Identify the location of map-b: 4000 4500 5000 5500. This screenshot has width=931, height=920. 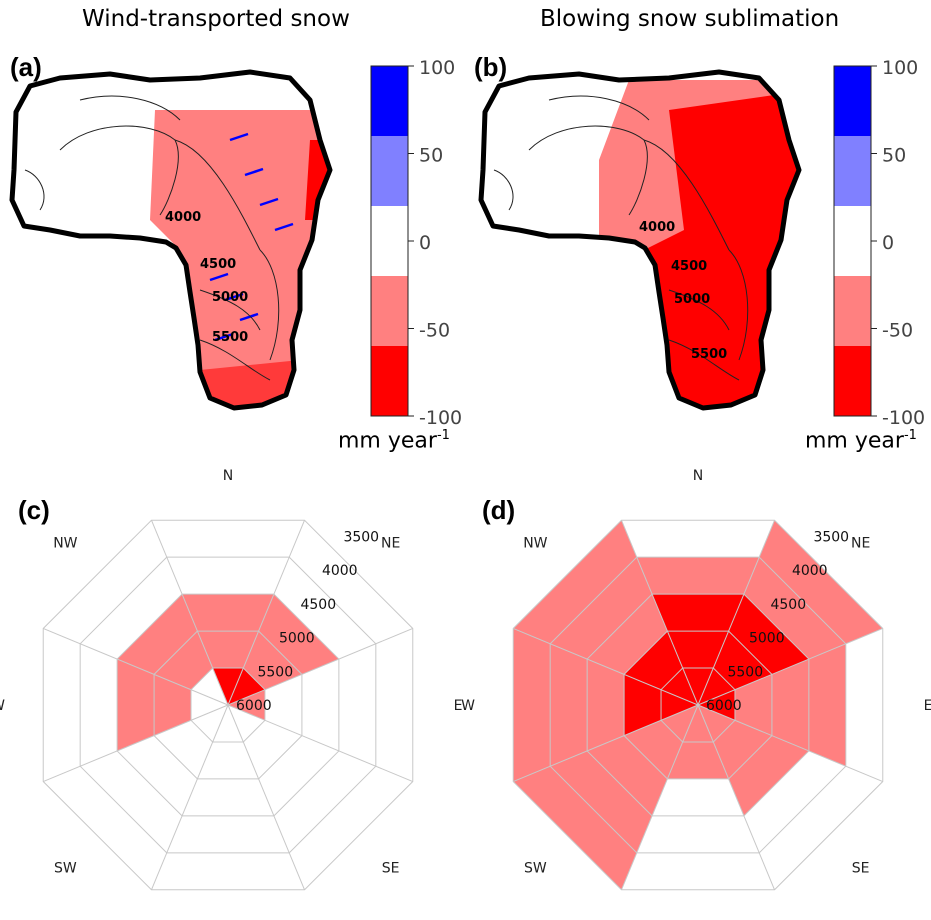
(640, 240).